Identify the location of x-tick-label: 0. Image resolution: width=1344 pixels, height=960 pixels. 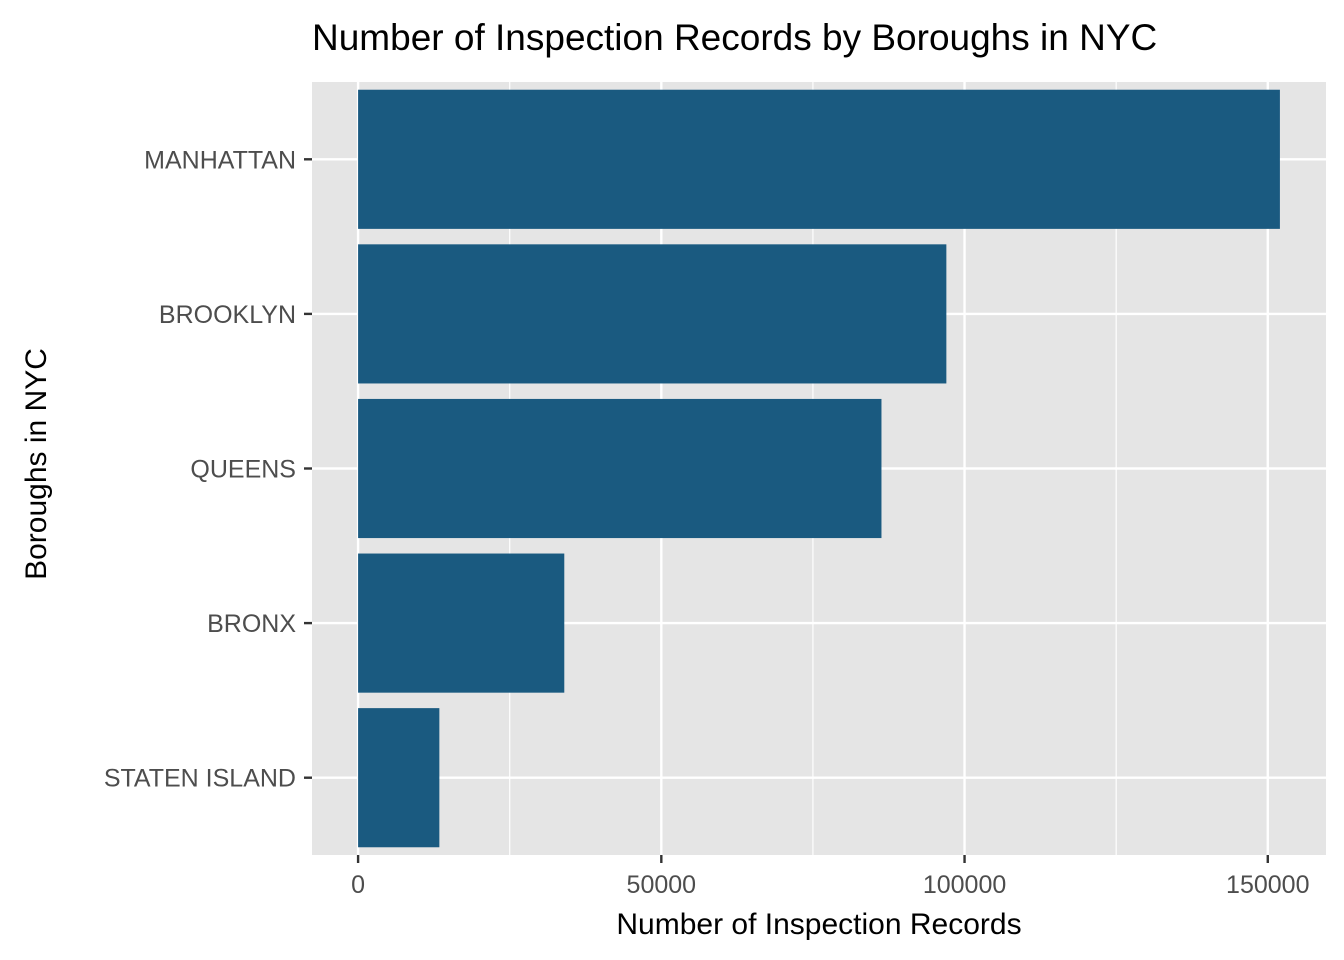
(358, 885).